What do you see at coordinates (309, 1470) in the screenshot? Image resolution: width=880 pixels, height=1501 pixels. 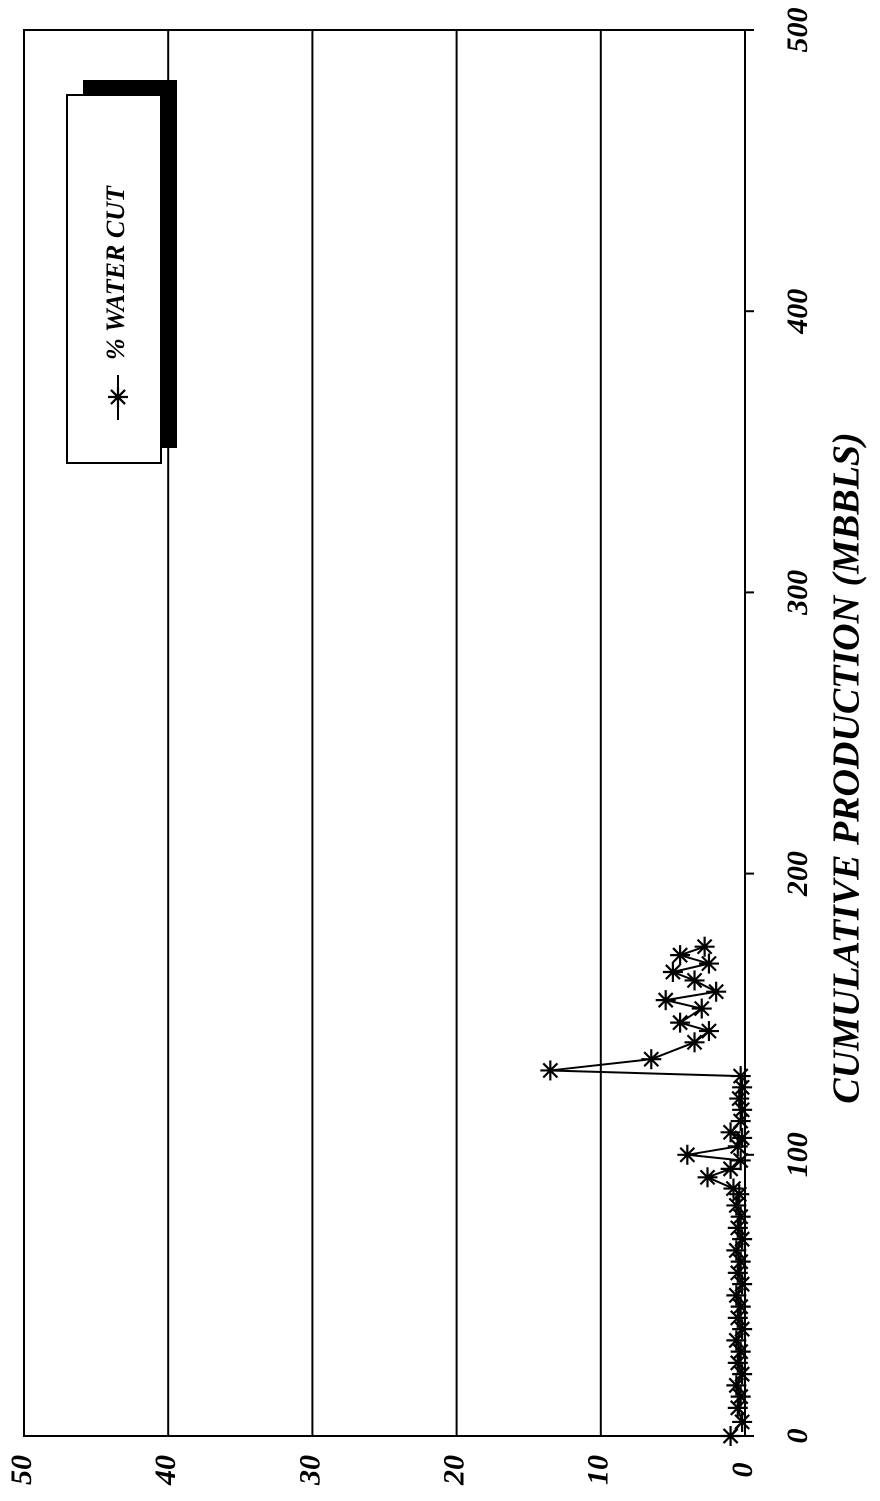 I see `y-tick-label: 30` at bounding box center [309, 1470].